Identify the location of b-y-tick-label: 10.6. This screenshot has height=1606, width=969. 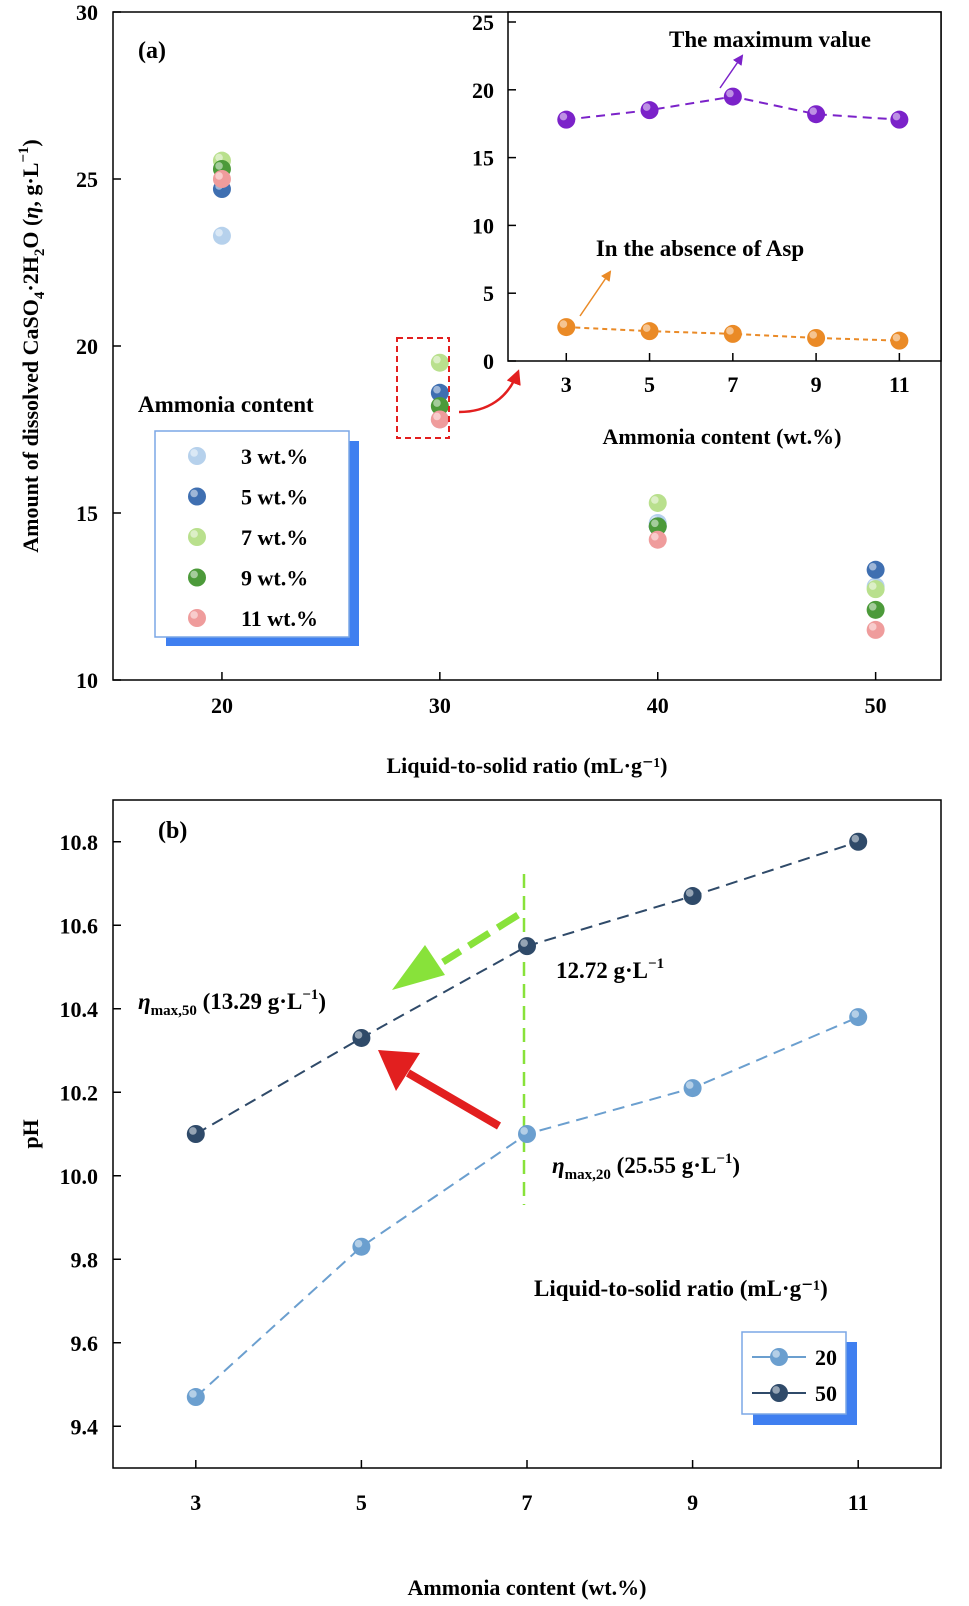
(79, 925).